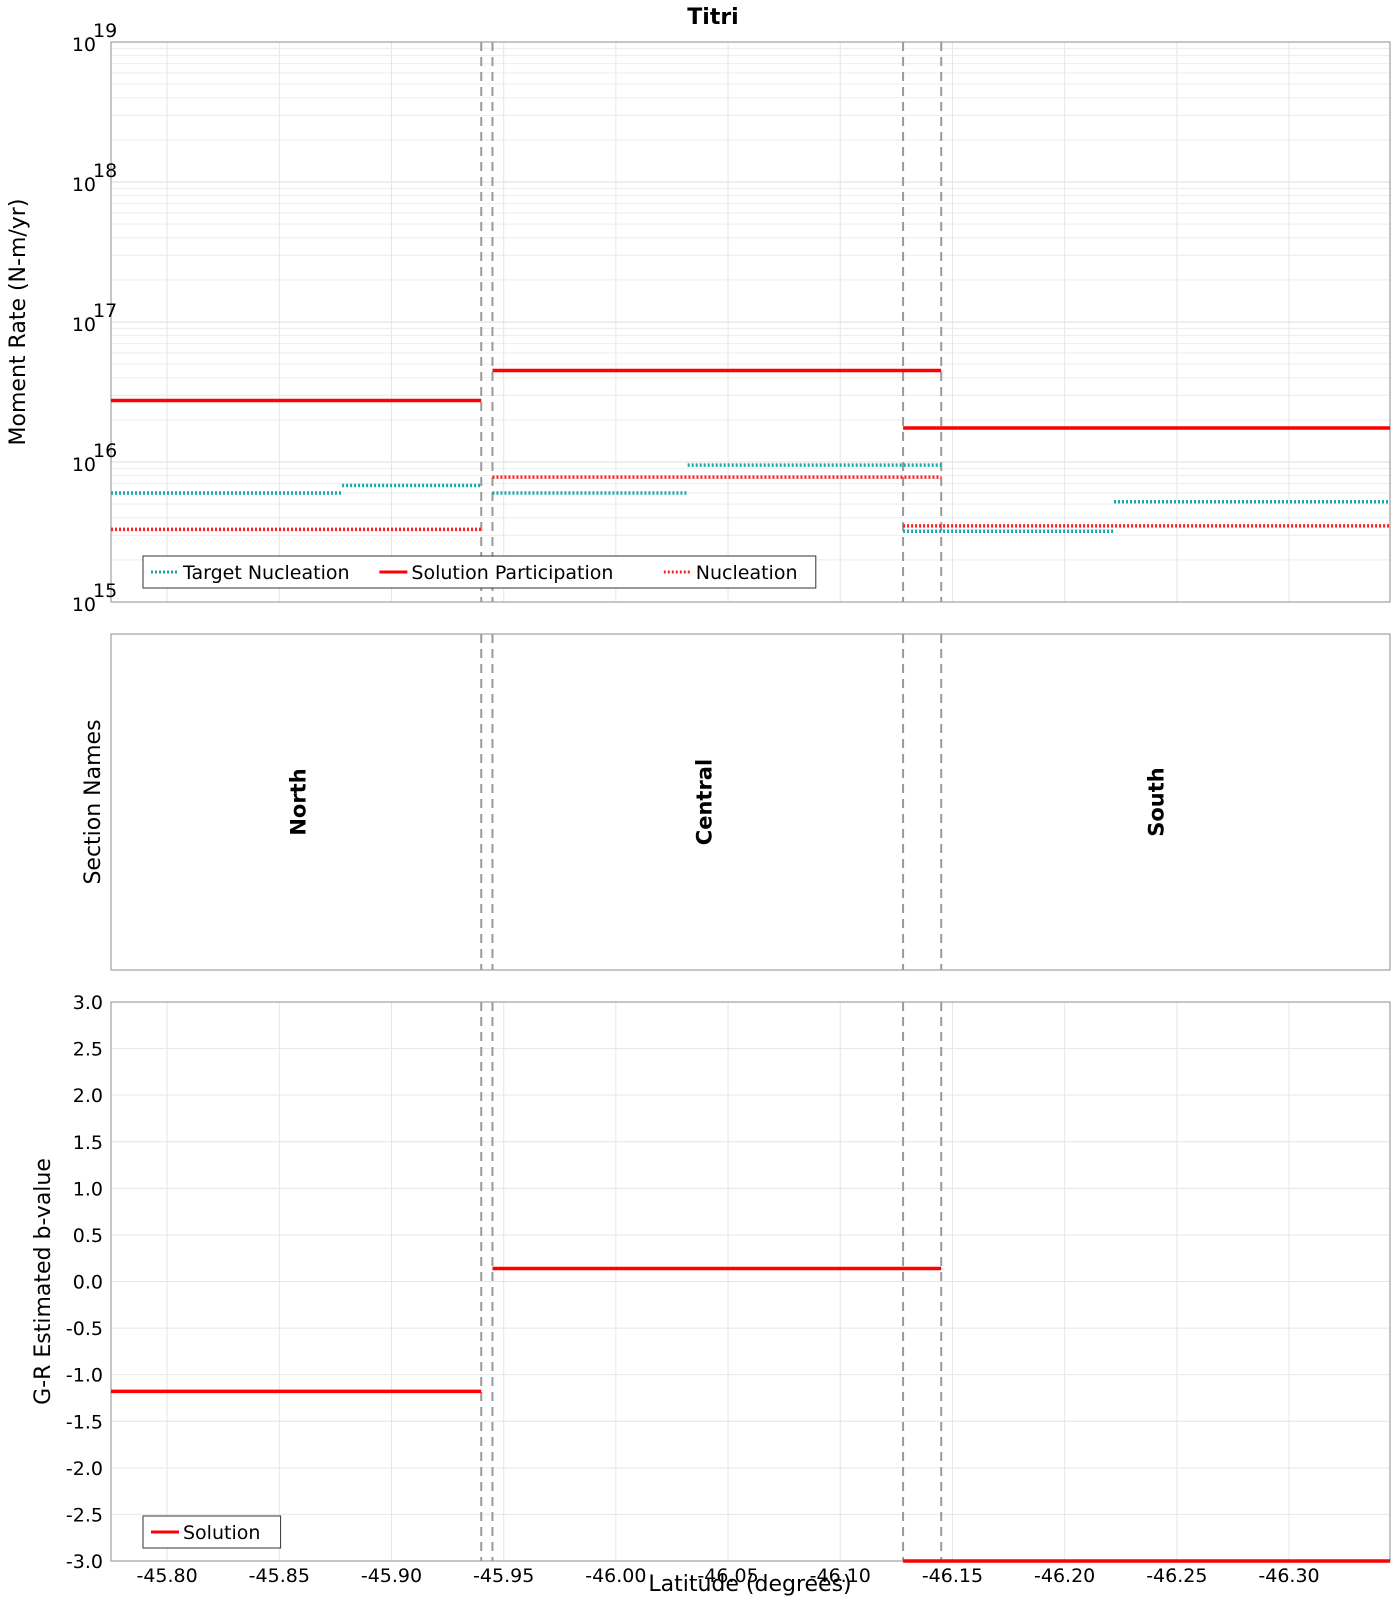 The height and width of the screenshot is (1600, 1400). I want to click on x-tick-label: -45.80, so click(166, 1576).